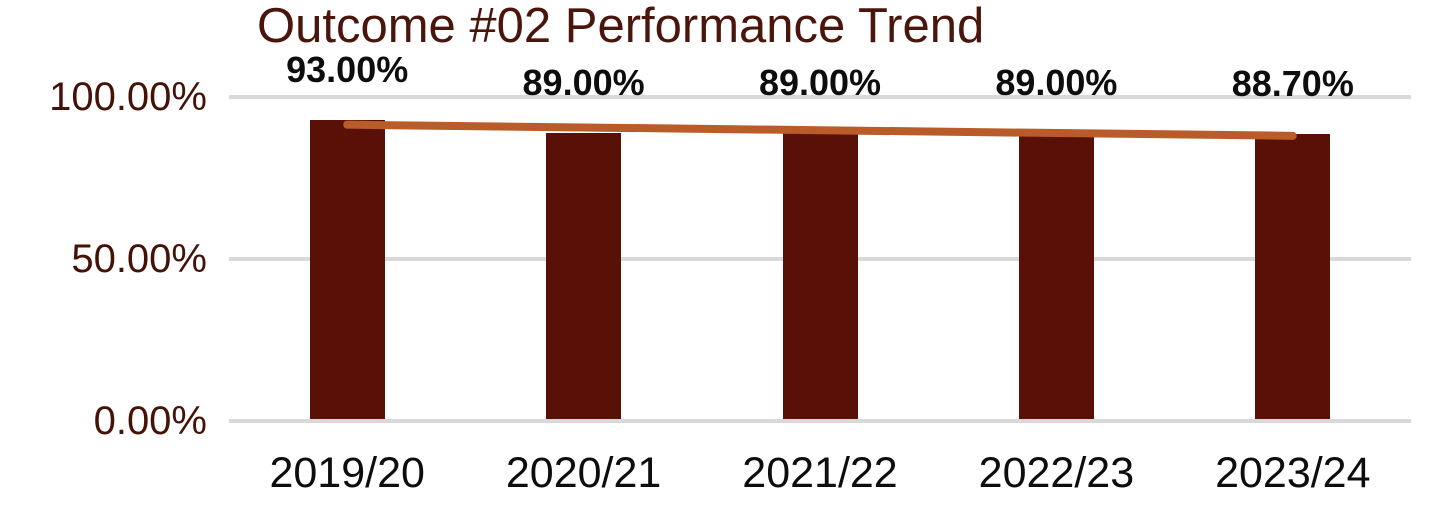 The width and height of the screenshot is (1440, 532). What do you see at coordinates (621, 26) in the screenshot?
I see `chart-title: Outcome #02 Performance Trend` at bounding box center [621, 26].